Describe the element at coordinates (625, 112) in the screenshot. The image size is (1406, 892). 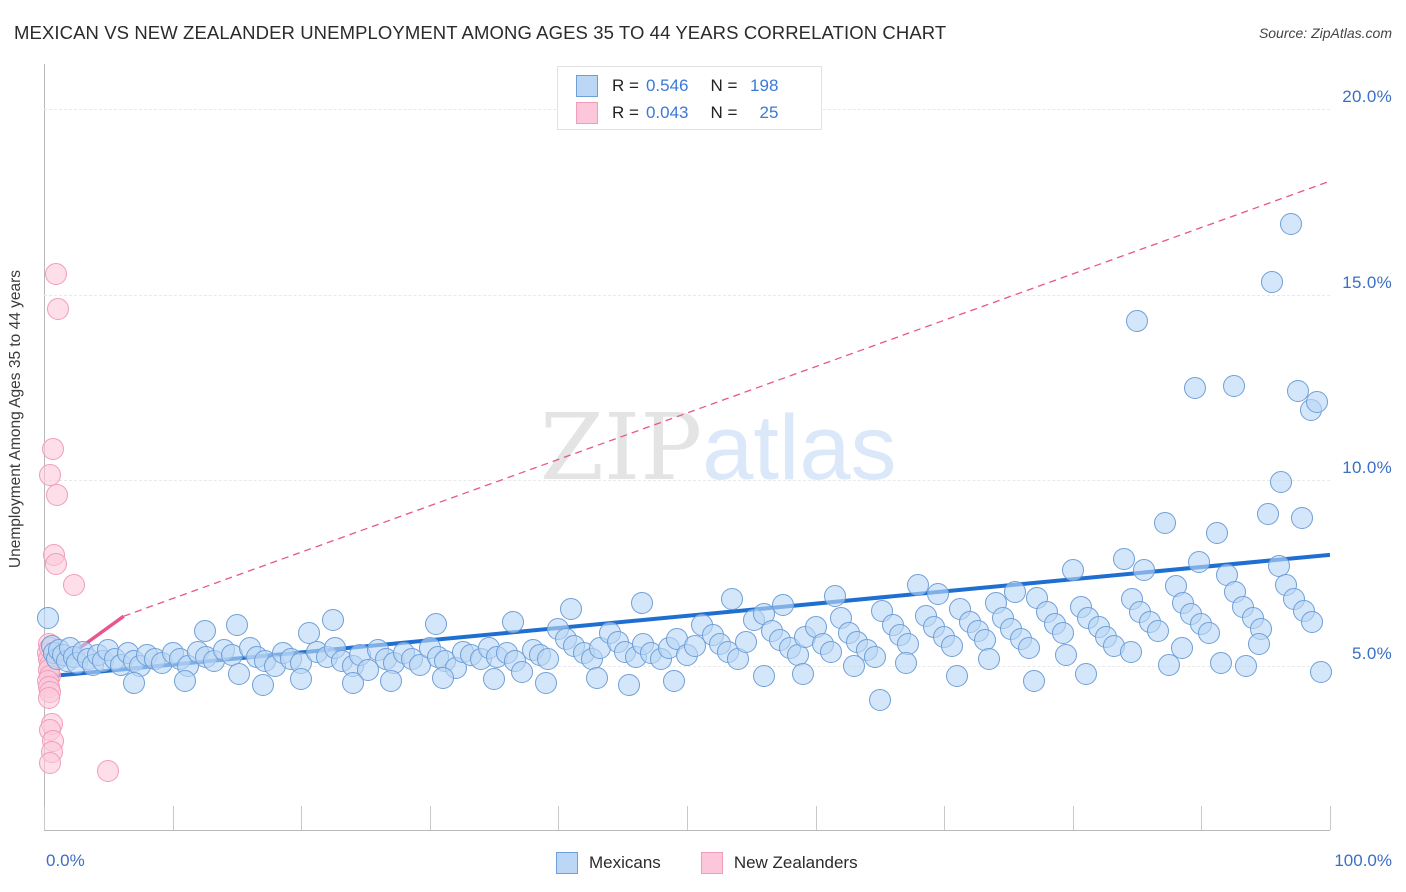
I see `legend-r-label-2: R =` at that location.